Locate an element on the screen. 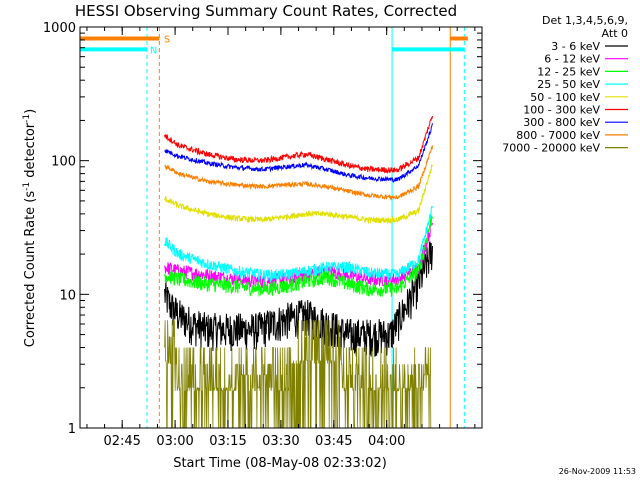 This screenshot has width=640, height=480. y-tick-label-3: 1000 is located at coordinates (59, 28).